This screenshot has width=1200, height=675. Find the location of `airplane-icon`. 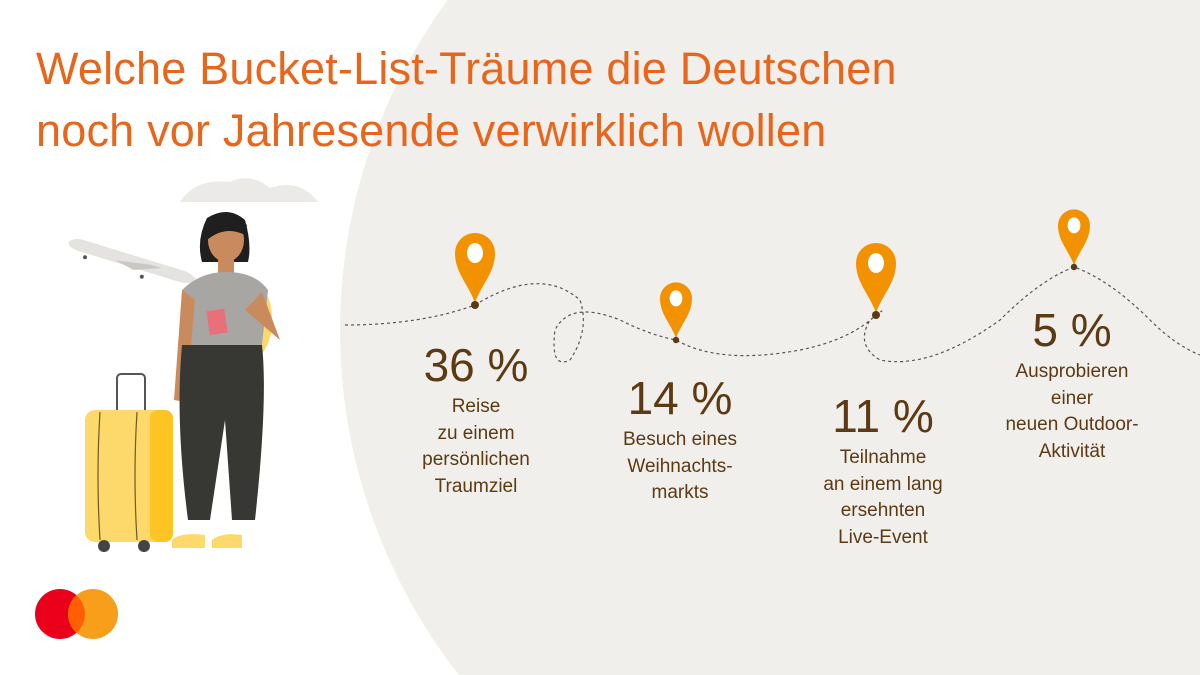

airplane-icon is located at coordinates (133, 261).